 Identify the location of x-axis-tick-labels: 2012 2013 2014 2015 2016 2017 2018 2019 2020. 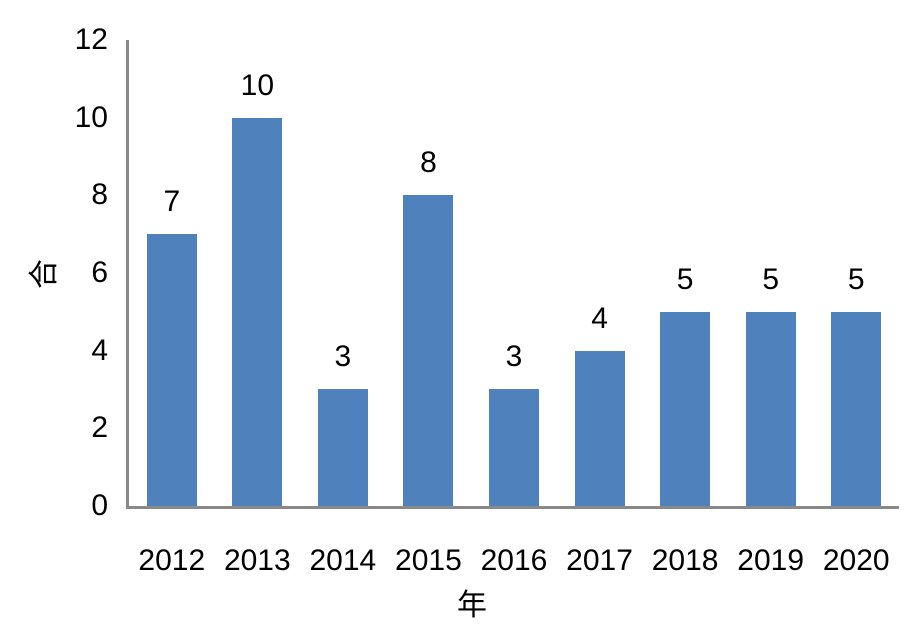
(514, 562).